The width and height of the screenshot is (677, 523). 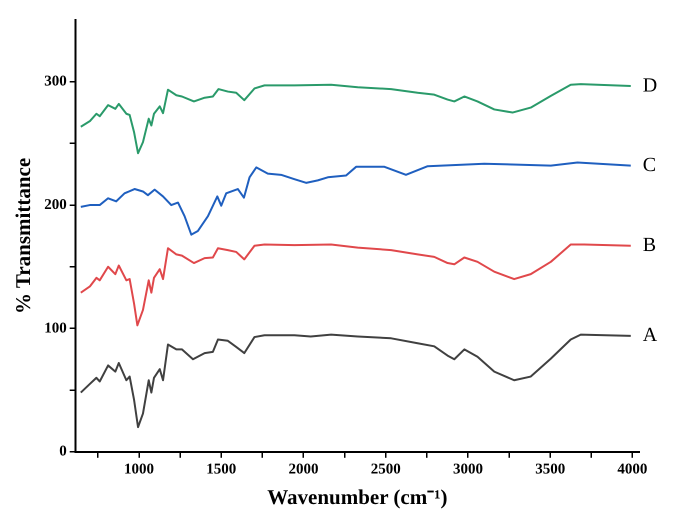 I want to click on y-tick-label: 100, so click(x=55, y=328).